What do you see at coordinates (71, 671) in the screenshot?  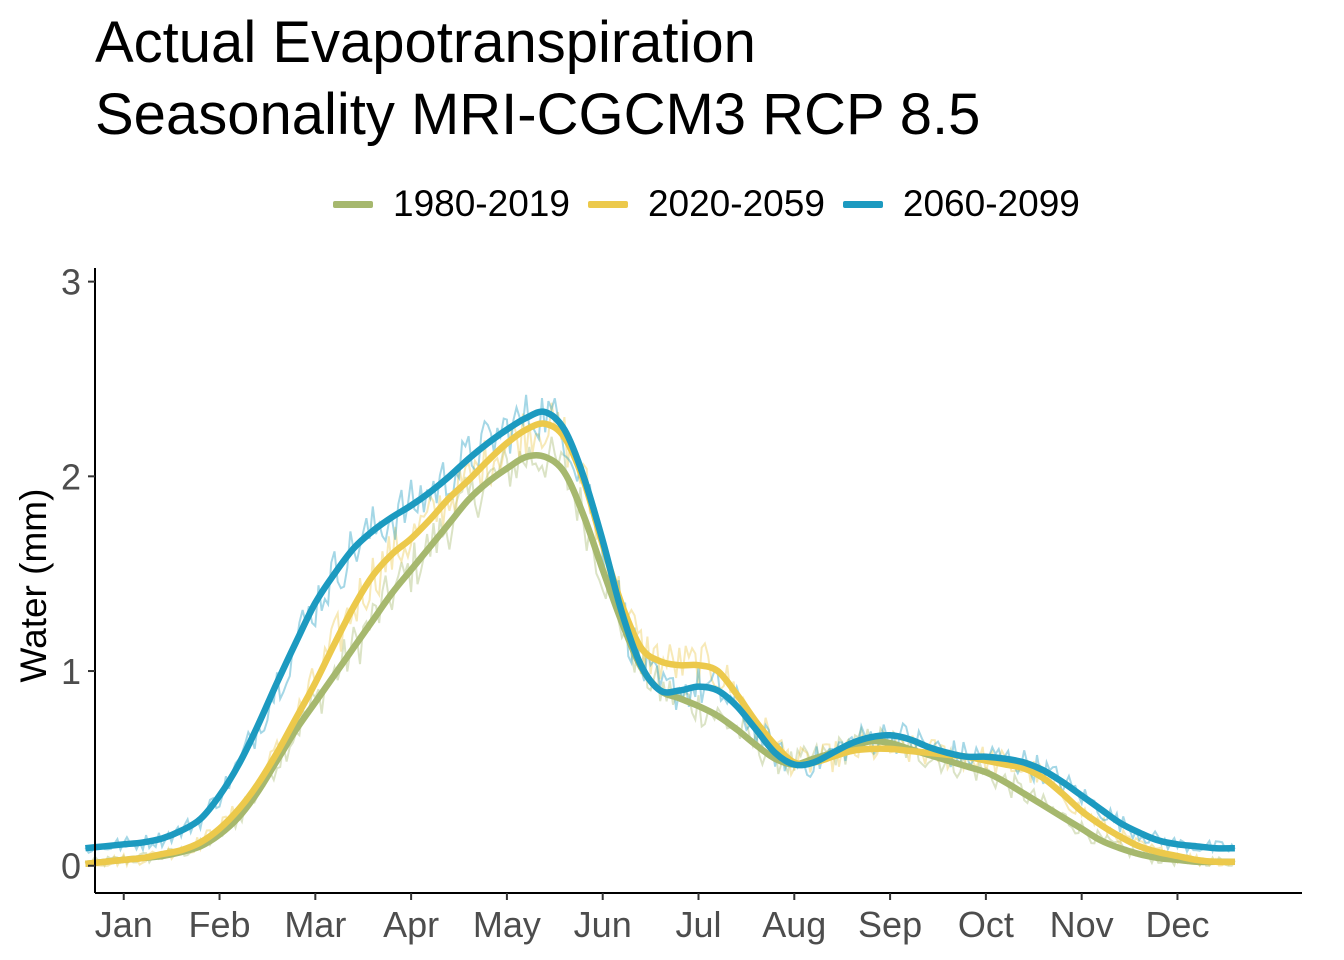 I see `y-tick-label: 1` at bounding box center [71, 671].